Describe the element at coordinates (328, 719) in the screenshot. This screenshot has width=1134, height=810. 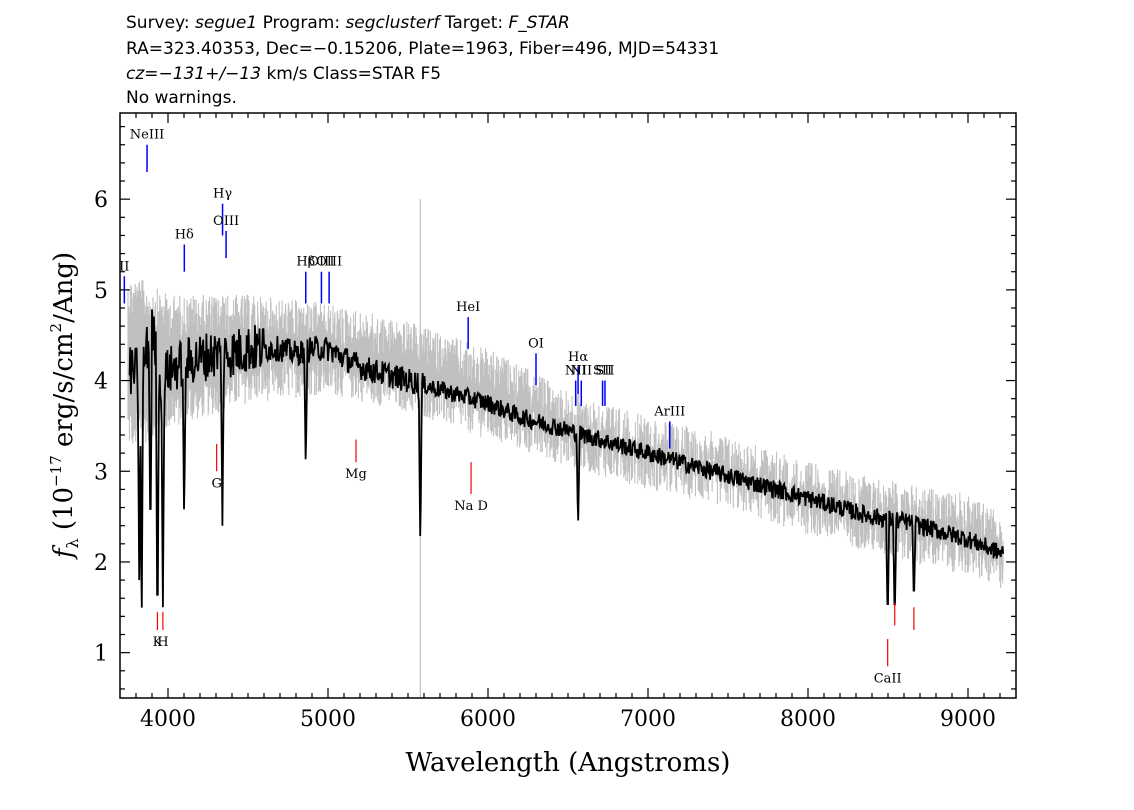
I see `x-tick-label: 5000` at that location.